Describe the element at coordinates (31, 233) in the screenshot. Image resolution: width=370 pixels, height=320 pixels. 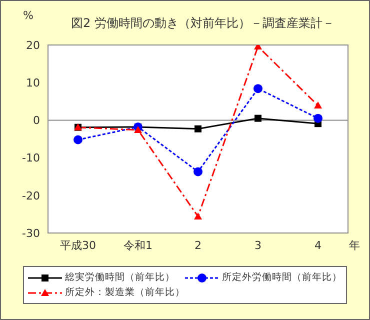
I see `y-tick-label: -30` at that location.